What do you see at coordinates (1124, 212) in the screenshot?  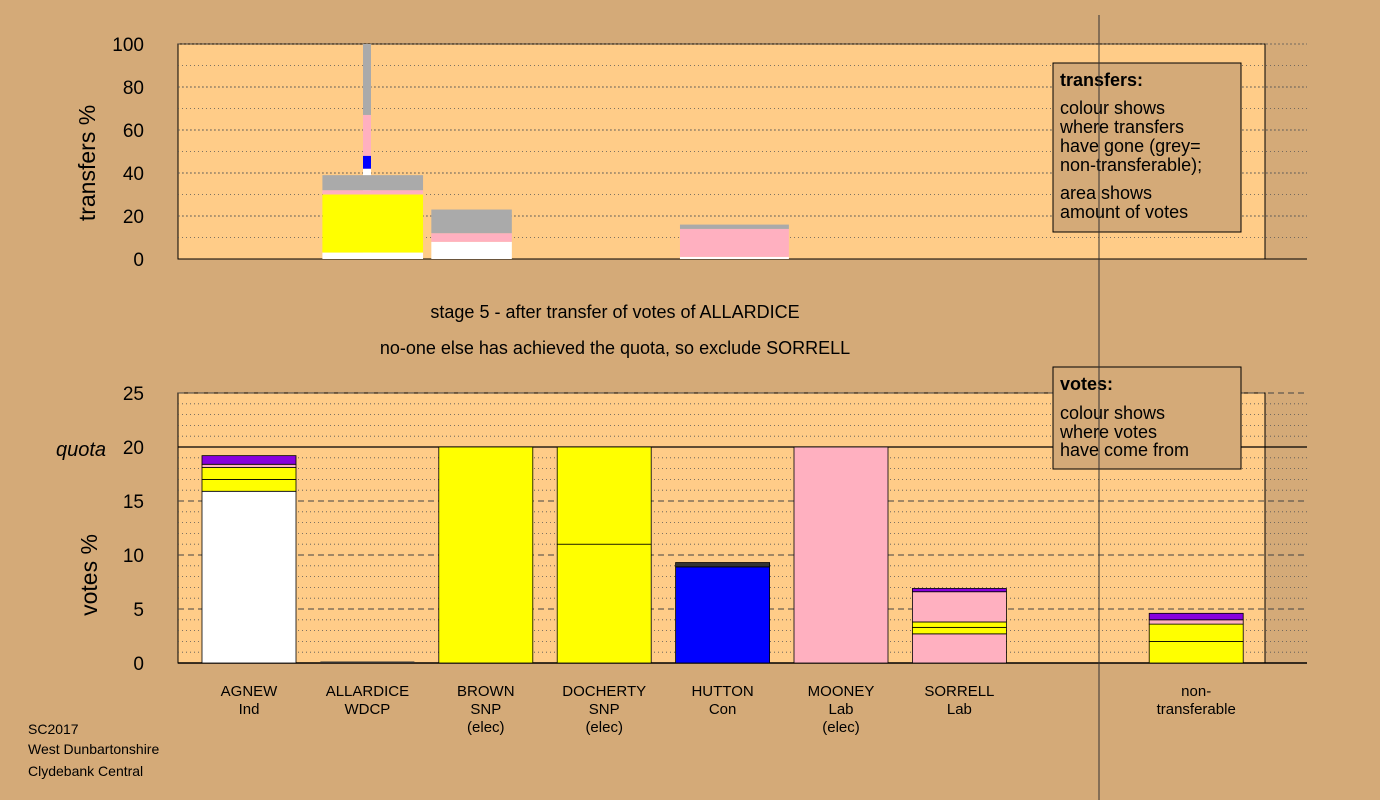 I see `transfers-legend-line: amount of votes` at bounding box center [1124, 212].